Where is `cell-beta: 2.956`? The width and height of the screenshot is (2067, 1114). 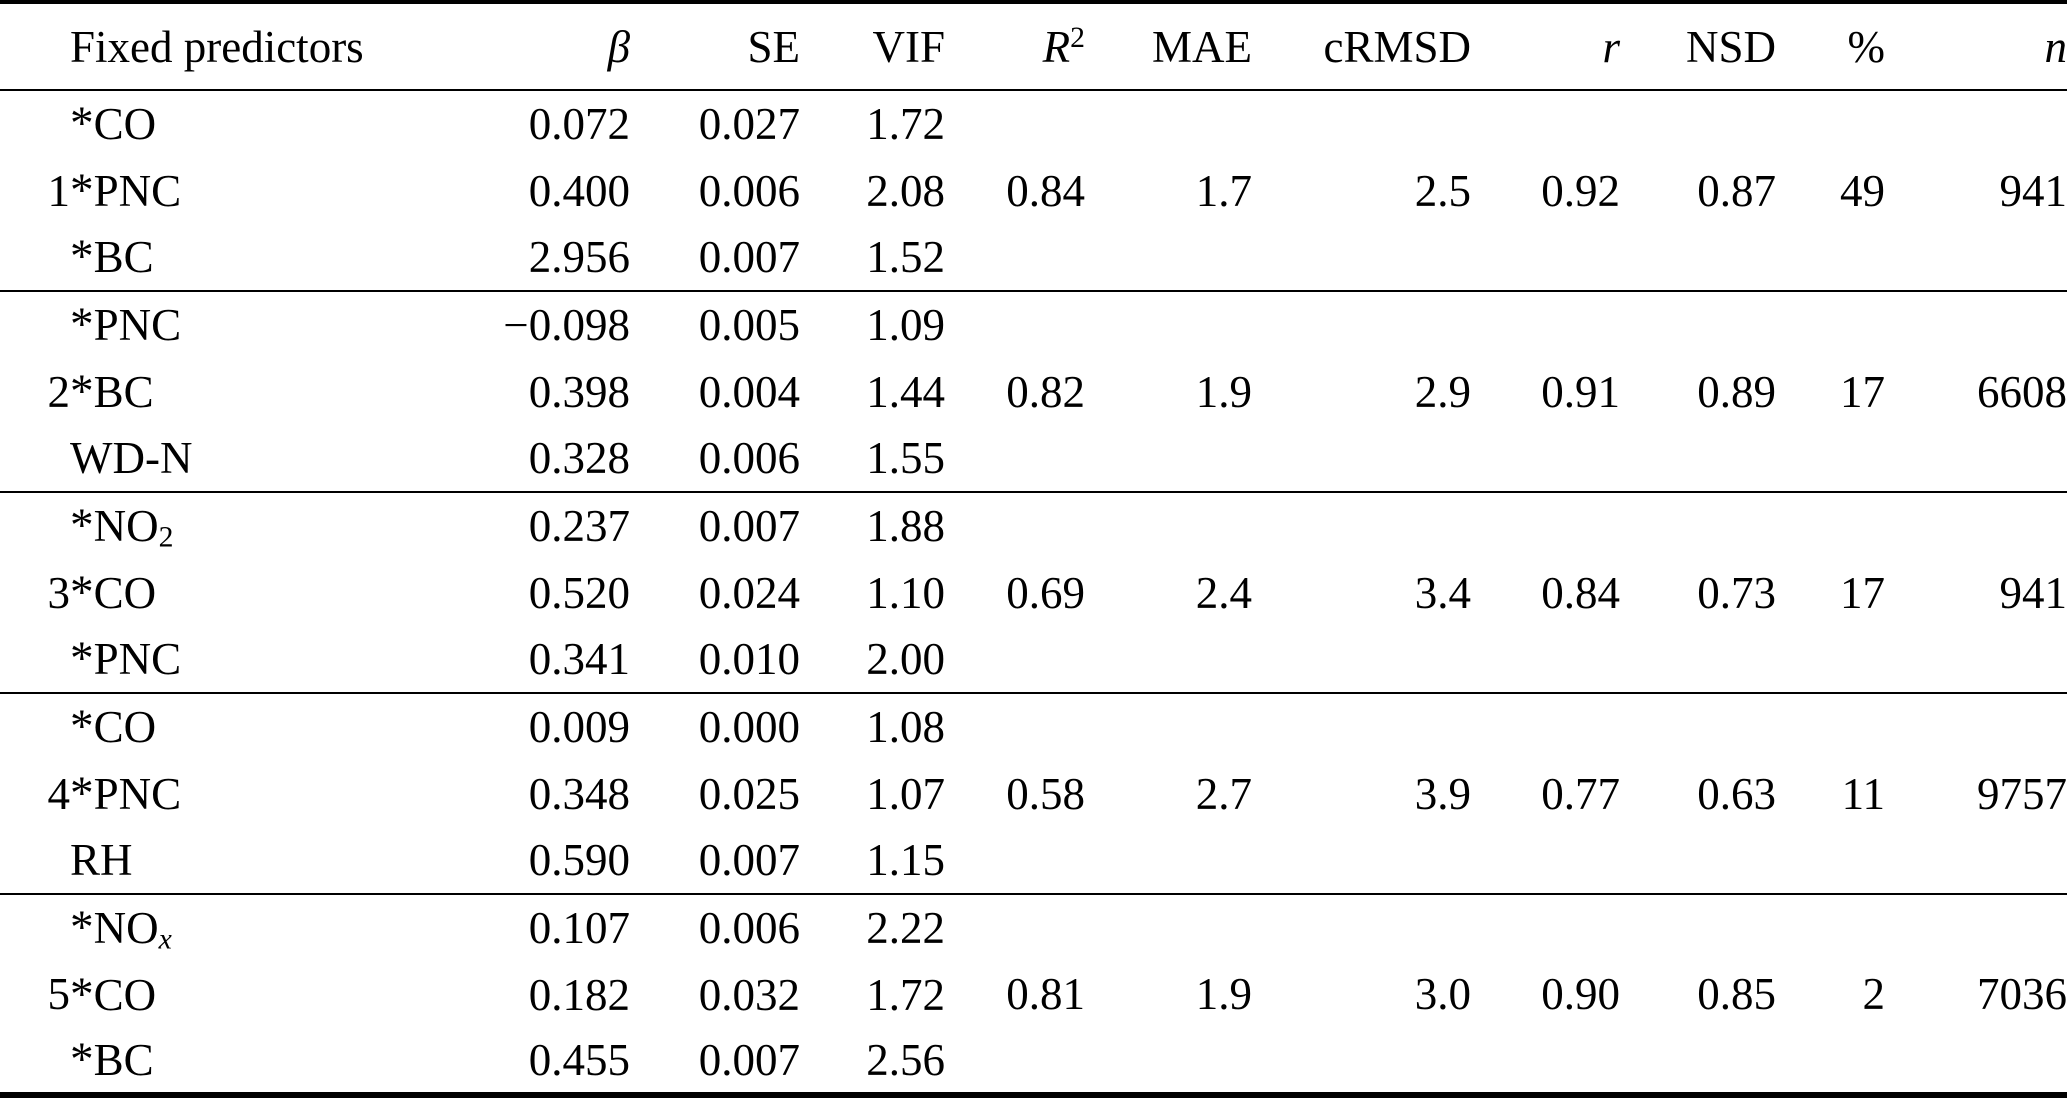
cell-beta: 2.956 is located at coordinates (579, 257).